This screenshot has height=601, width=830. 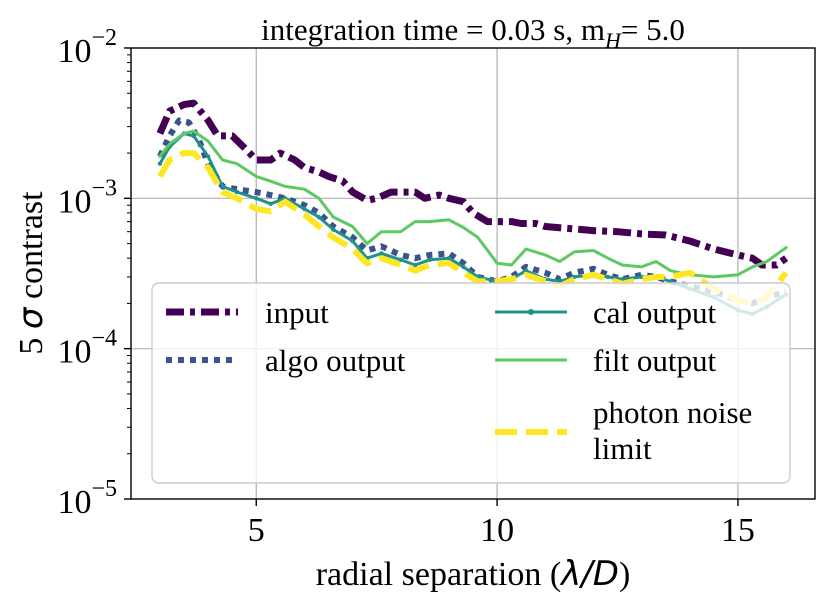 I want to click on y-axis-label: 5 σ contrast, so click(x=31, y=273).